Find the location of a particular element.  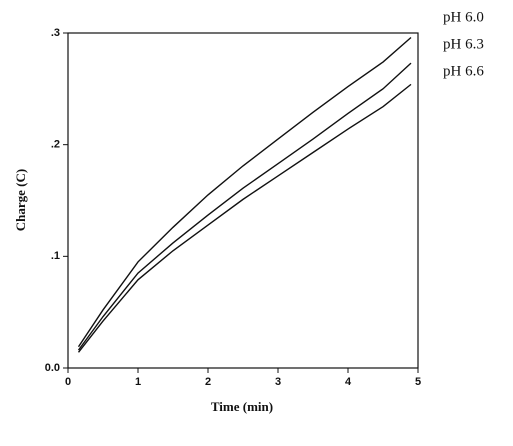

x-axis-label: Time (min) is located at coordinates (242, 406).